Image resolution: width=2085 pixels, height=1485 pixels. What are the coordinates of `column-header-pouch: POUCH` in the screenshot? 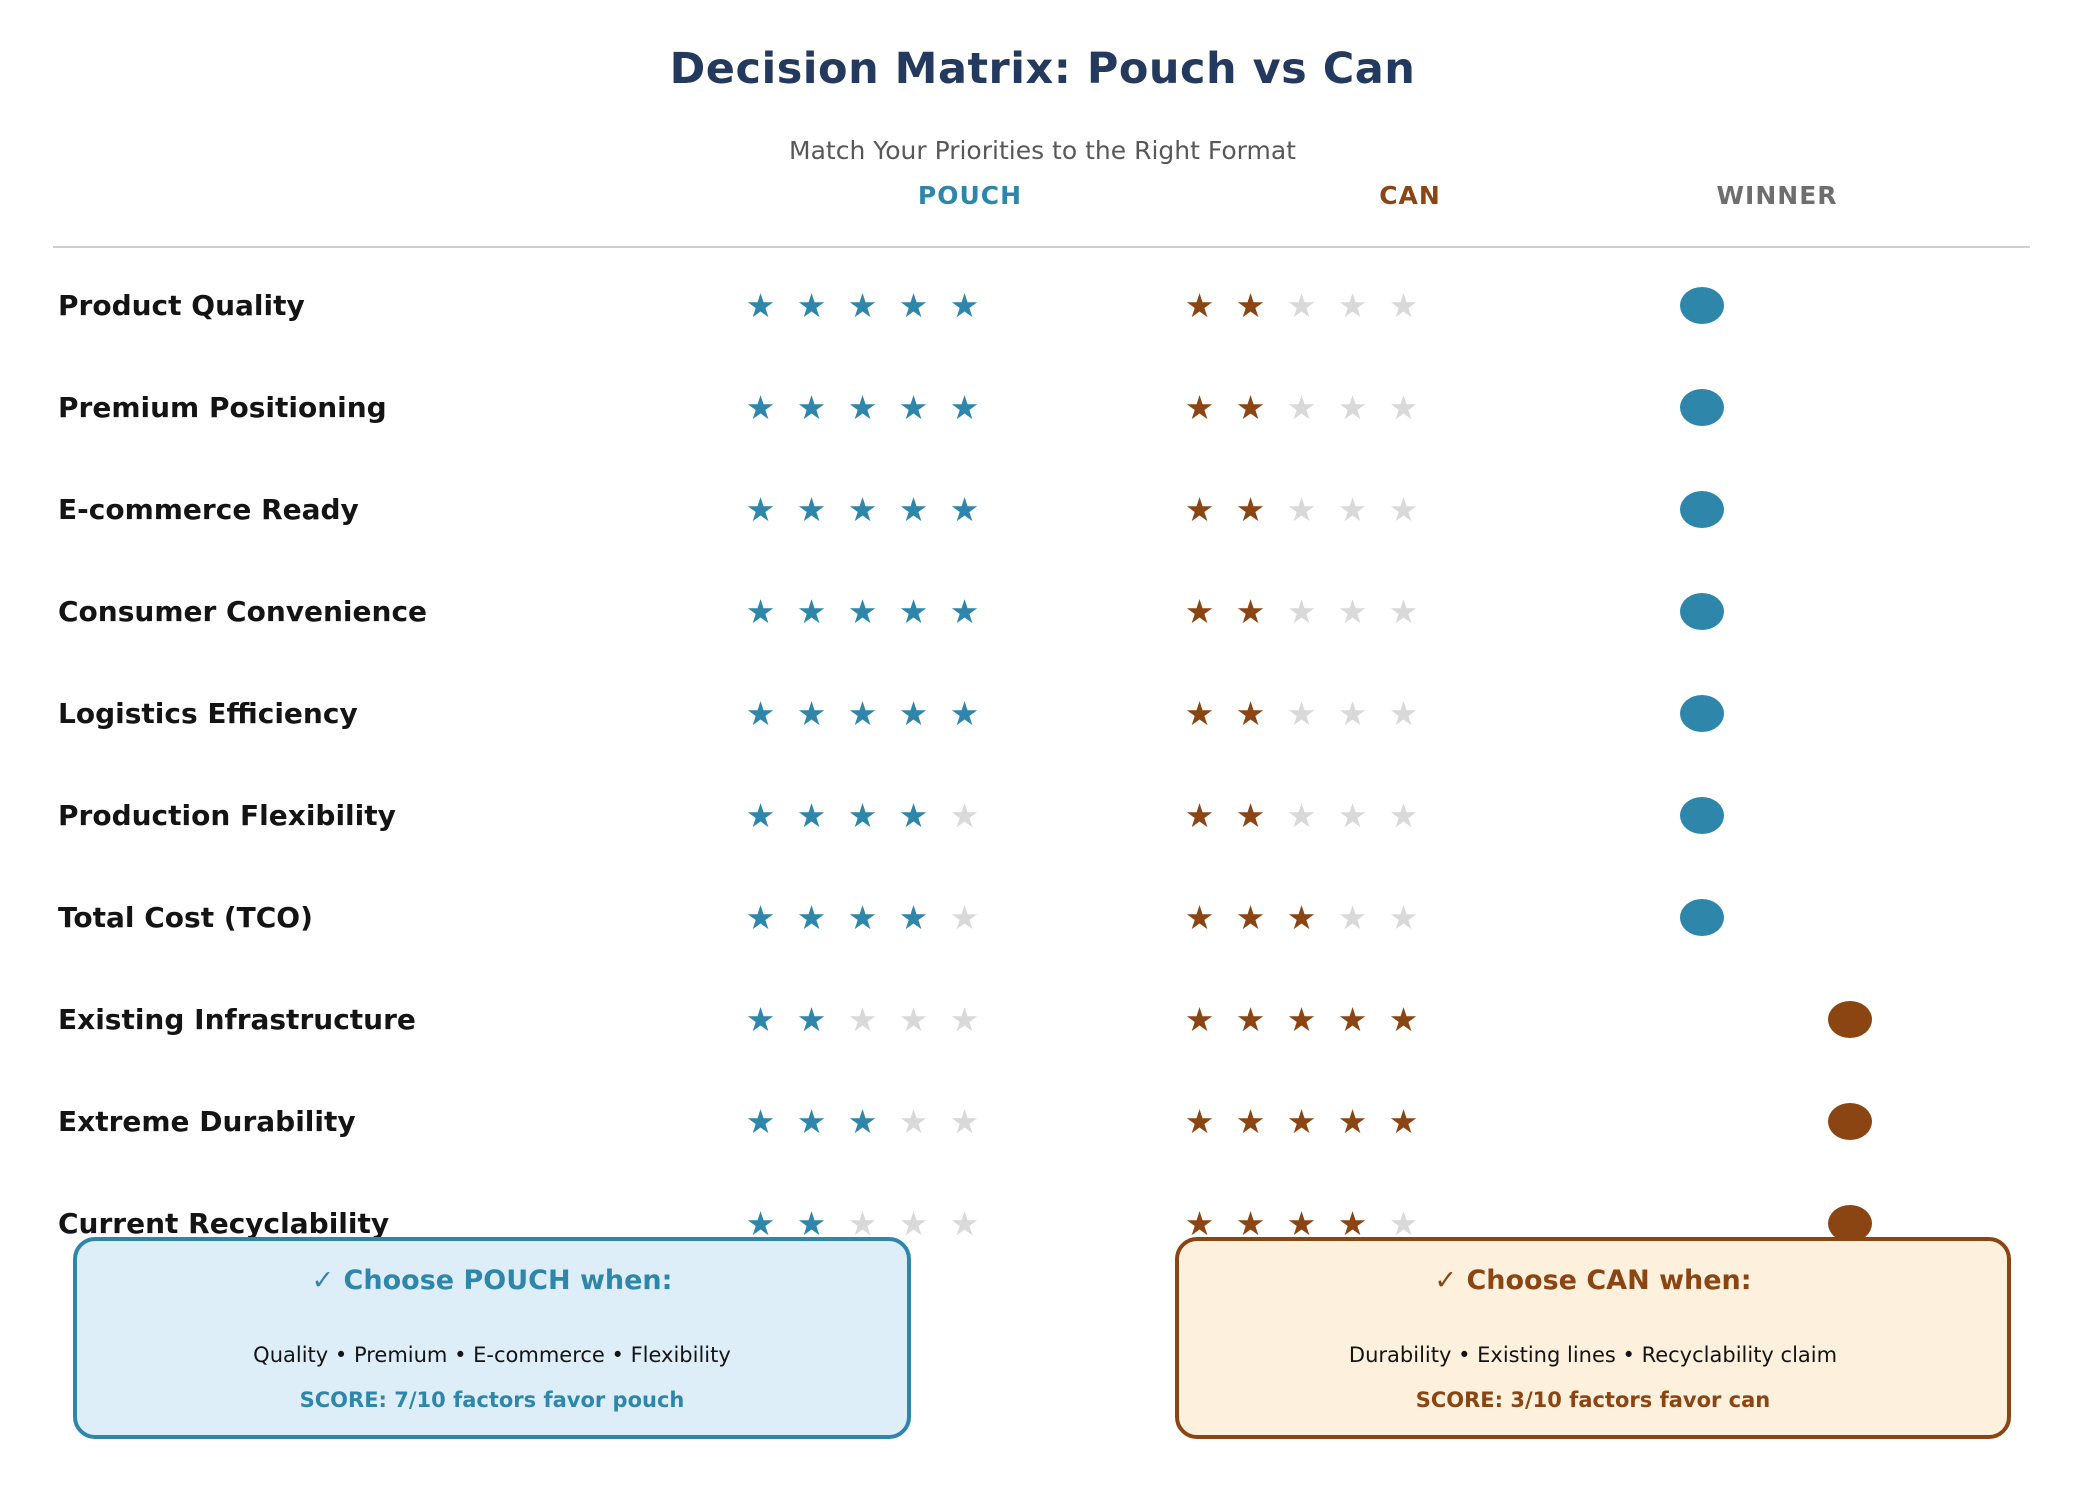 It's located at (970, 195).